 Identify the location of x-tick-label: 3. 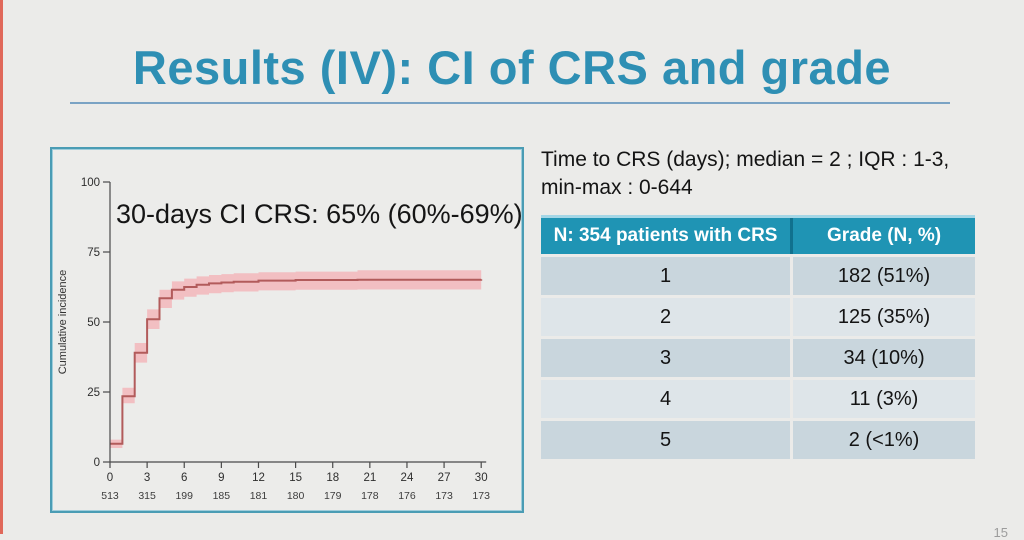
(147, 478).